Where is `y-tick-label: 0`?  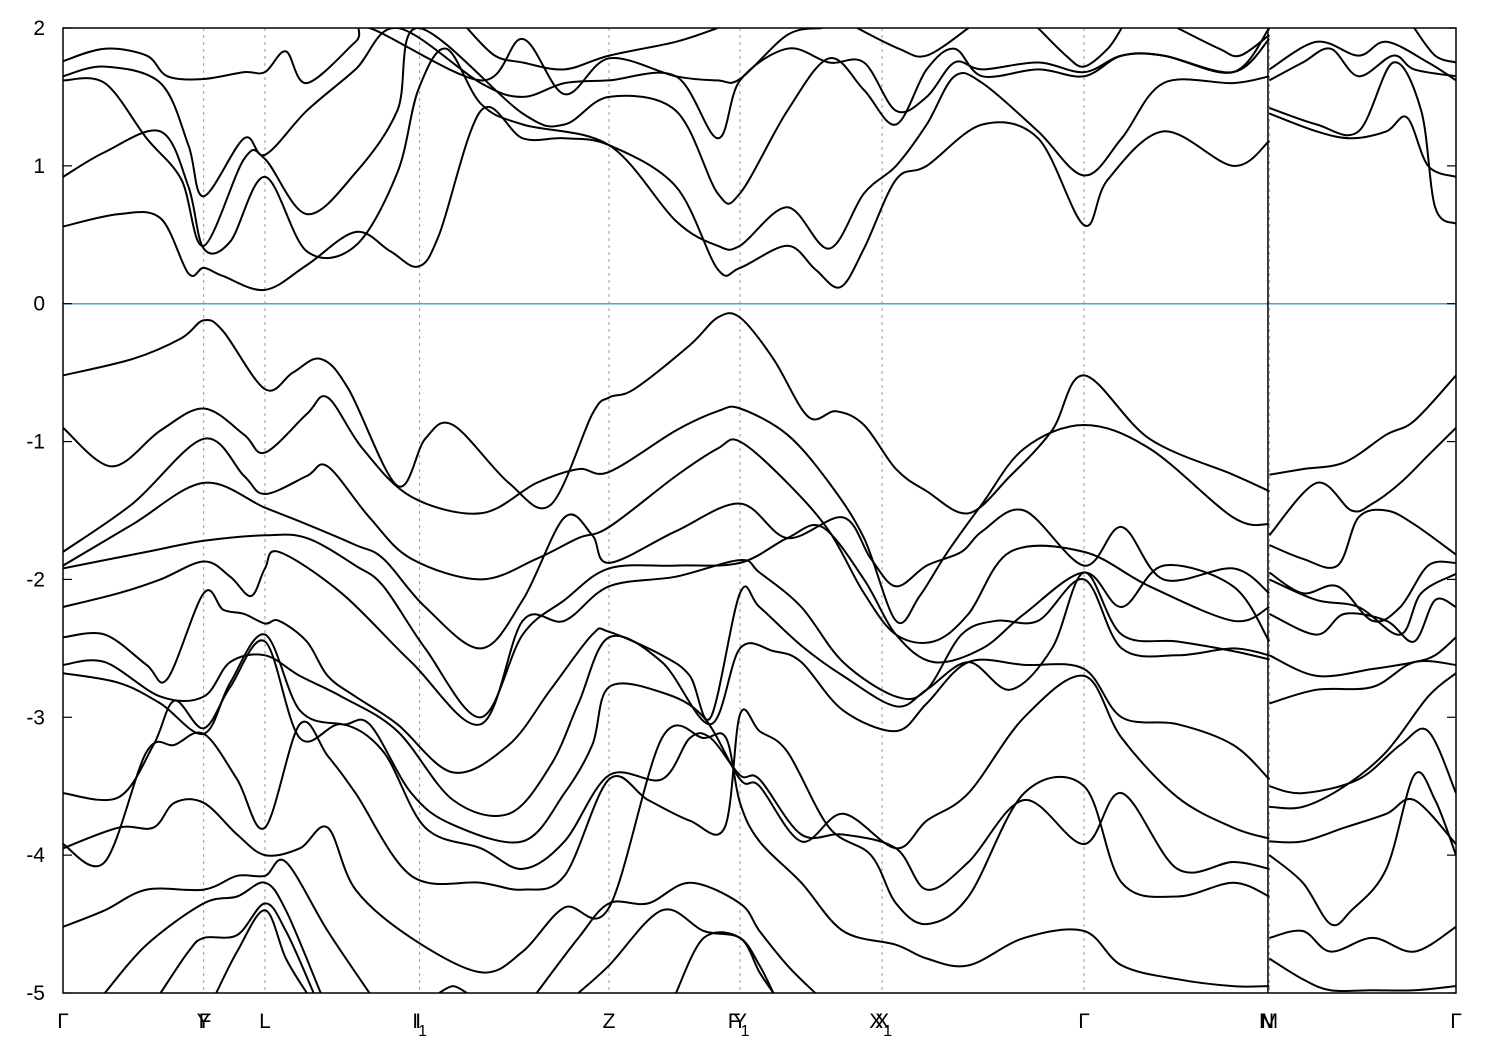
y-tick-label: 0 is located at coordinates (39, 304).